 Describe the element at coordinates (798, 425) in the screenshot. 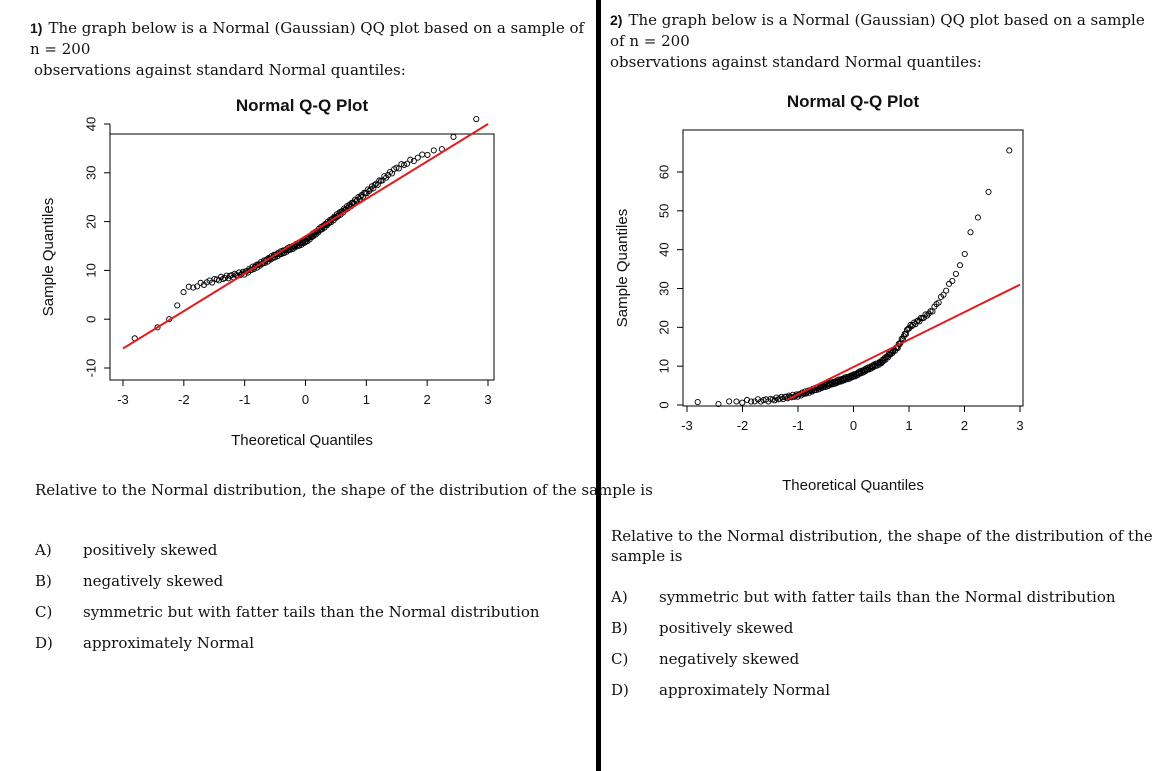

I see `plot2-x-tick-label: -1` at that location.